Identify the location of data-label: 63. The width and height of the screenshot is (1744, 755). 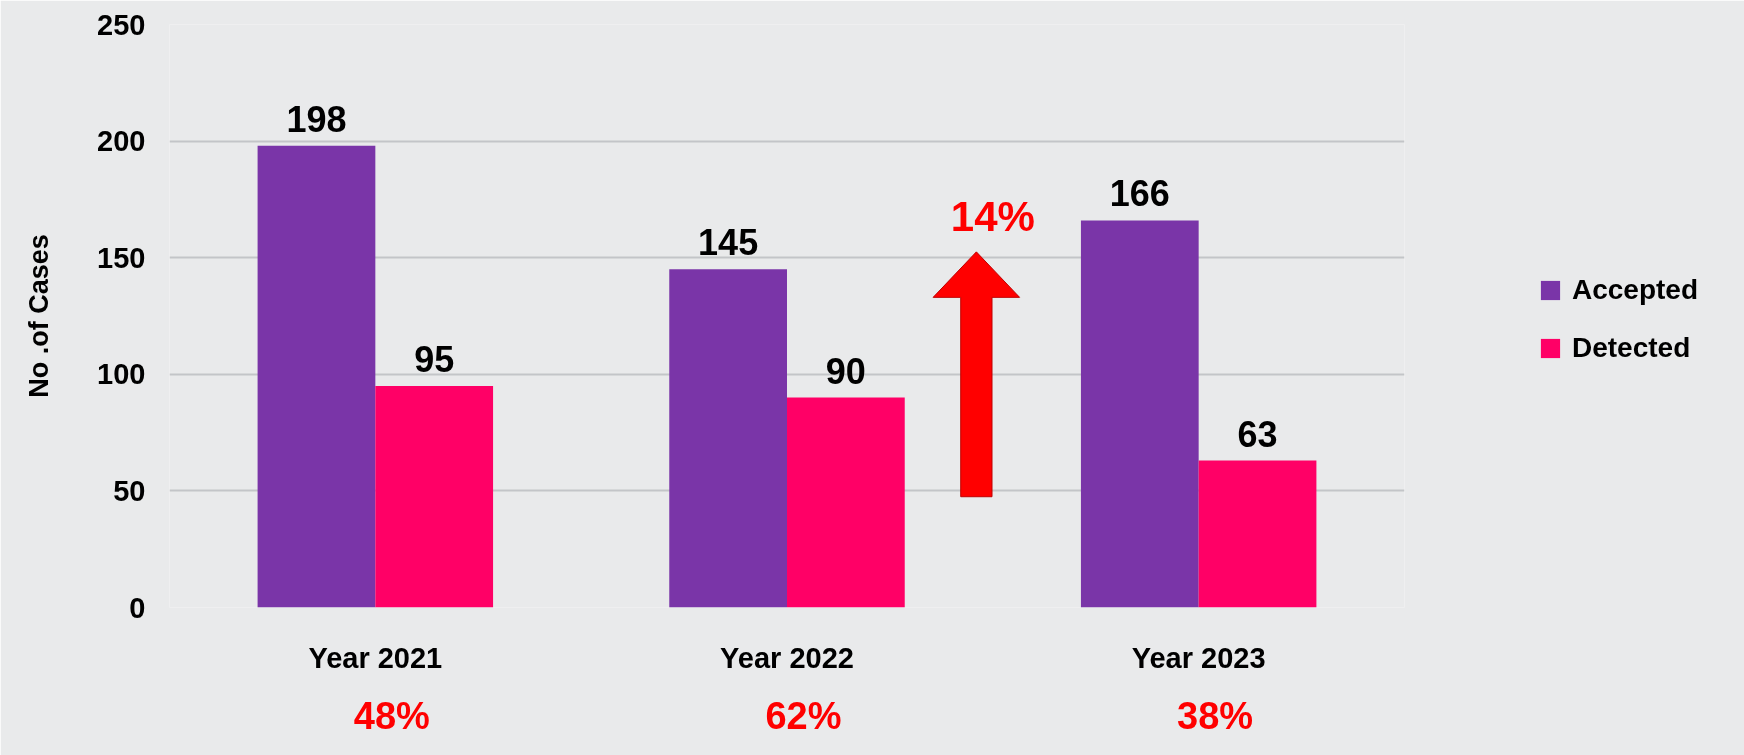
(1257, 434).